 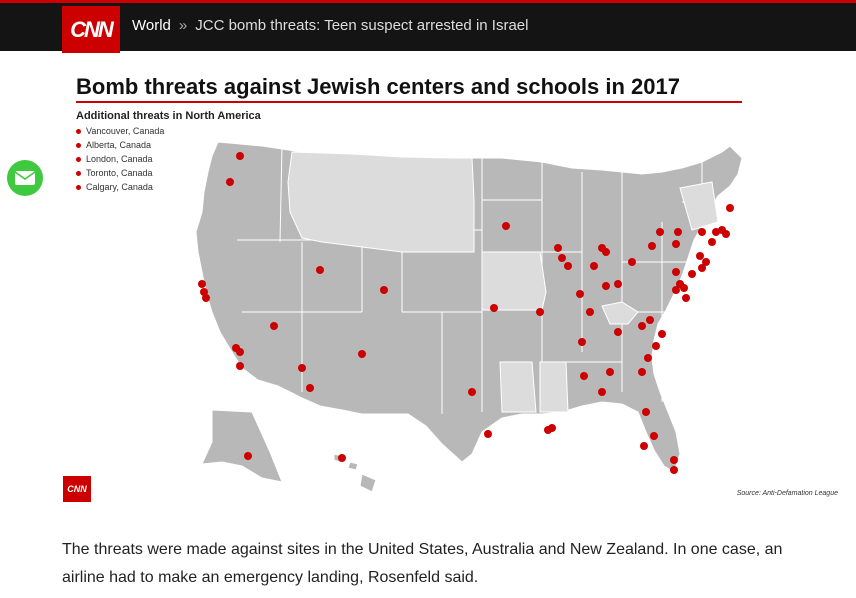 What do you see at coordinates (168, 116) in the screenshot?
I see `legend-title: Additional threats in North America` at bounding box center [168, 116].